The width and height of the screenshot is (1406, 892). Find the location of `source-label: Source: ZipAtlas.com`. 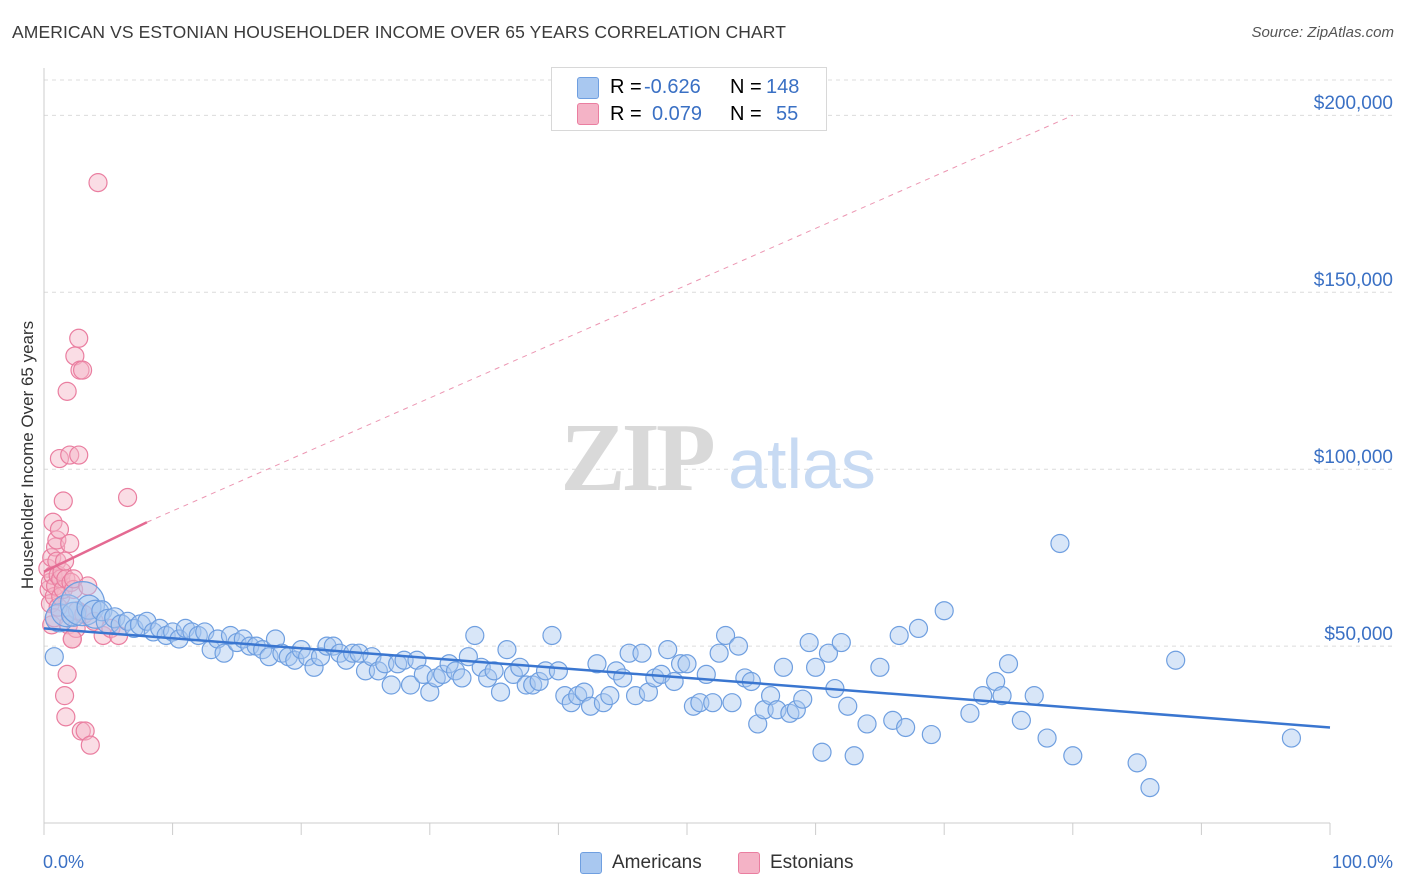

source-label: Source: ZipAtlas.com is located at coordinates (1322, 32).